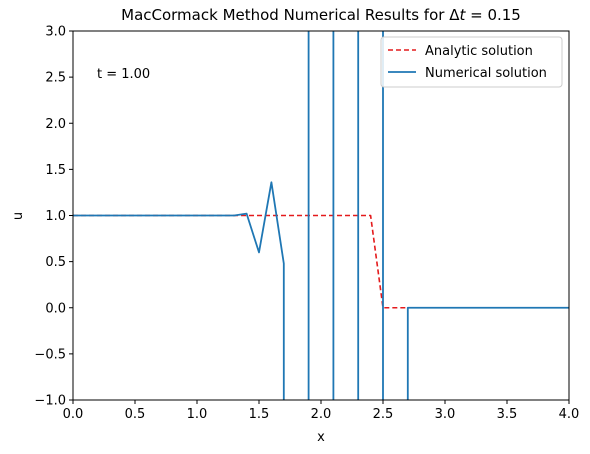  What do you see at coordinates (73, 414) in the screenshot?
I see `x-tick-label: 0.0` at bounding box center [73, 414].